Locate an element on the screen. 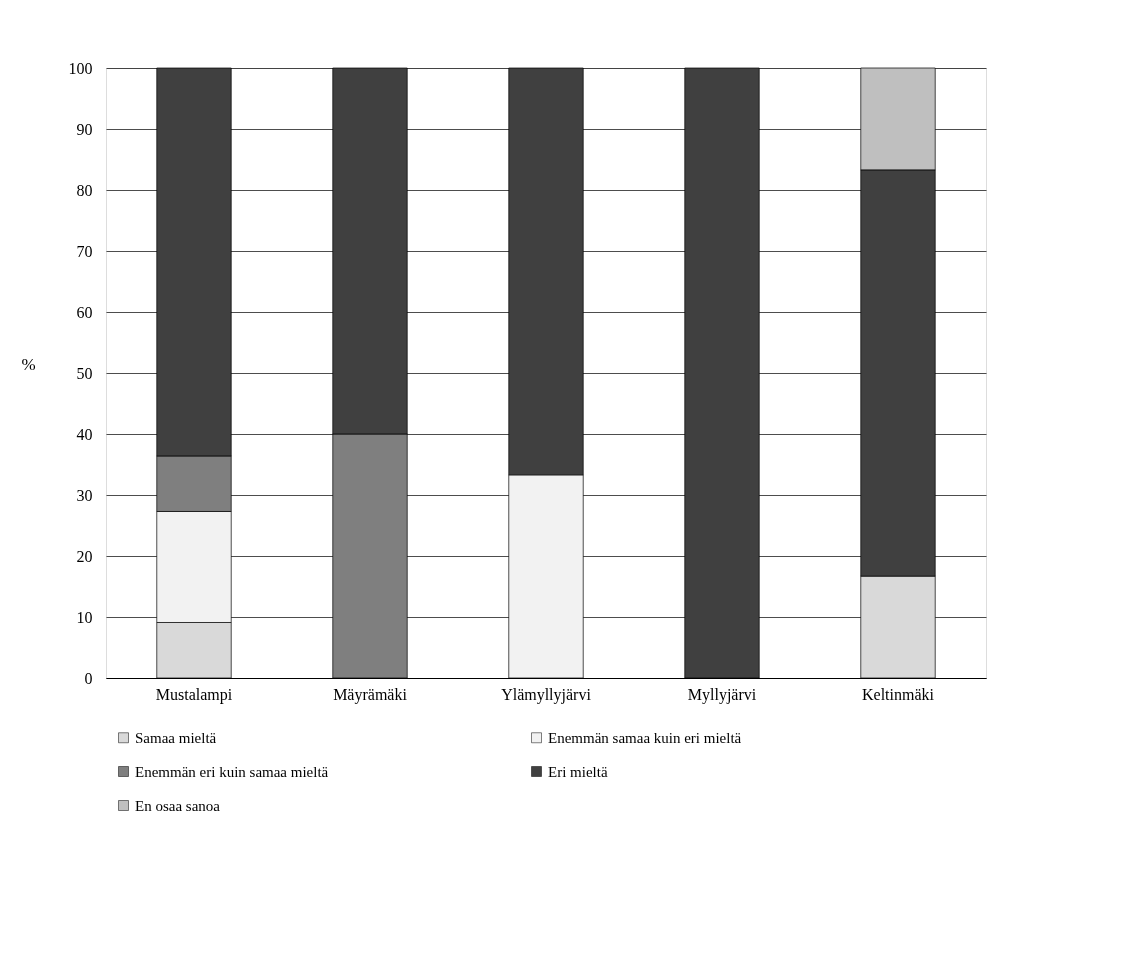  y-tick-label: 0 is located at coordinates (88, 678).